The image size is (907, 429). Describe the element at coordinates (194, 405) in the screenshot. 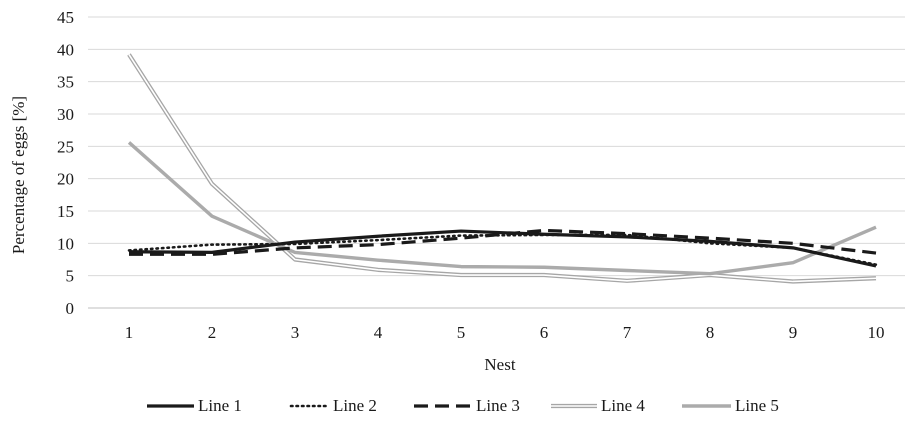

I see `legend-item-1: Line 1` at that location.